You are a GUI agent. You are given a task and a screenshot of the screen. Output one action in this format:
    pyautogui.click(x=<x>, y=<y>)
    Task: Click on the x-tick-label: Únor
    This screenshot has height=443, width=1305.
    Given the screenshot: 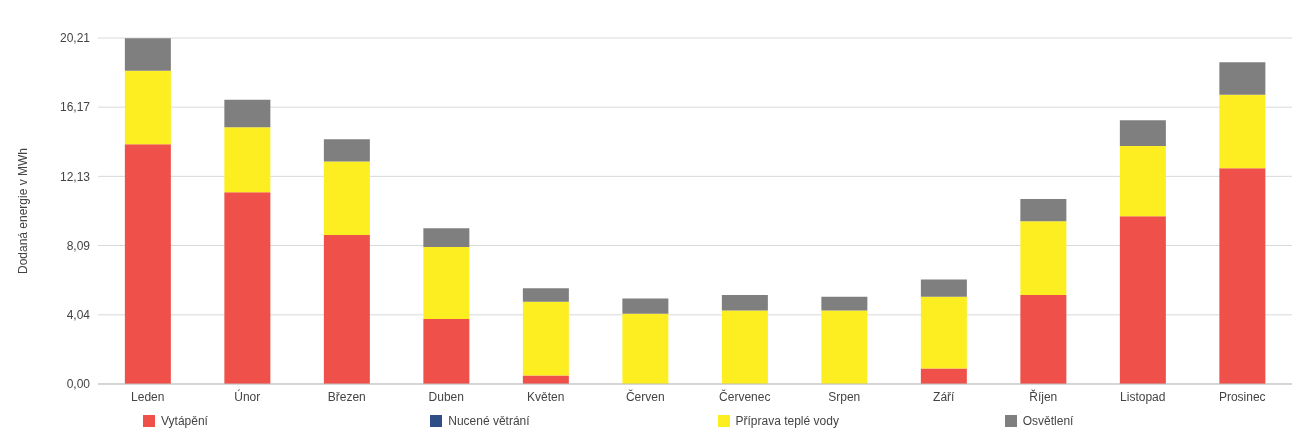 What is the action you would take?
    pyautogui.click(x=247, y=396)
    